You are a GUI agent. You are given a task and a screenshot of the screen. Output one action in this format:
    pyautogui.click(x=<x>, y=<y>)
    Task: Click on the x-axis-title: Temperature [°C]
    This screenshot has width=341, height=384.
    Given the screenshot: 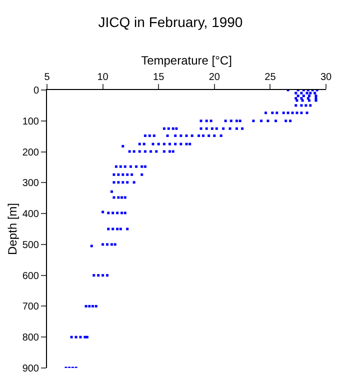 What is the action you would take?
    pyautogui.click(x=186, y=60)
    